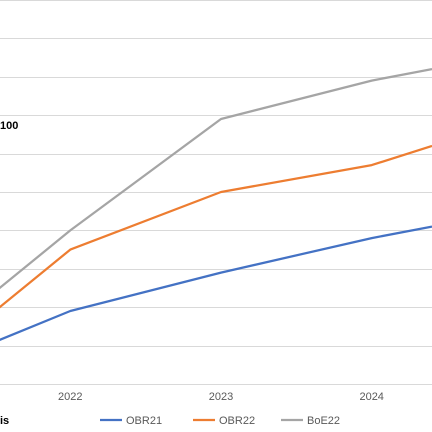 The image size is (432, 432). I want to click on legend-item-obr21: OBR21, so click(131, 421).